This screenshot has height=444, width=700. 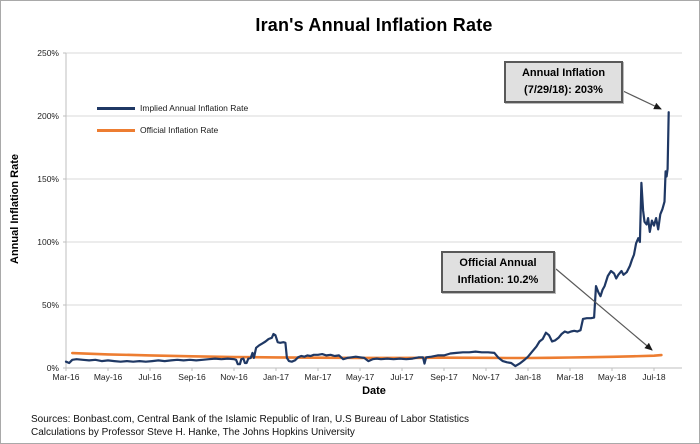 I want to click on x-tick-label: Sep-16, so click(x=192, y=377).